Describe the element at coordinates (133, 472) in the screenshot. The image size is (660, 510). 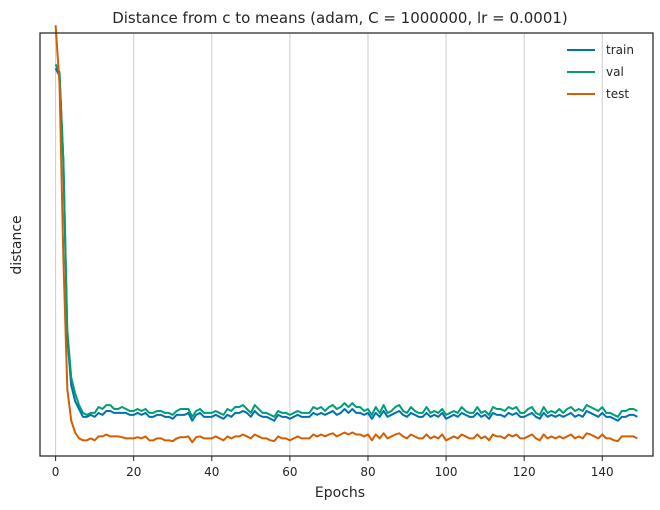
I see `x-tick-label: 20` at that location.